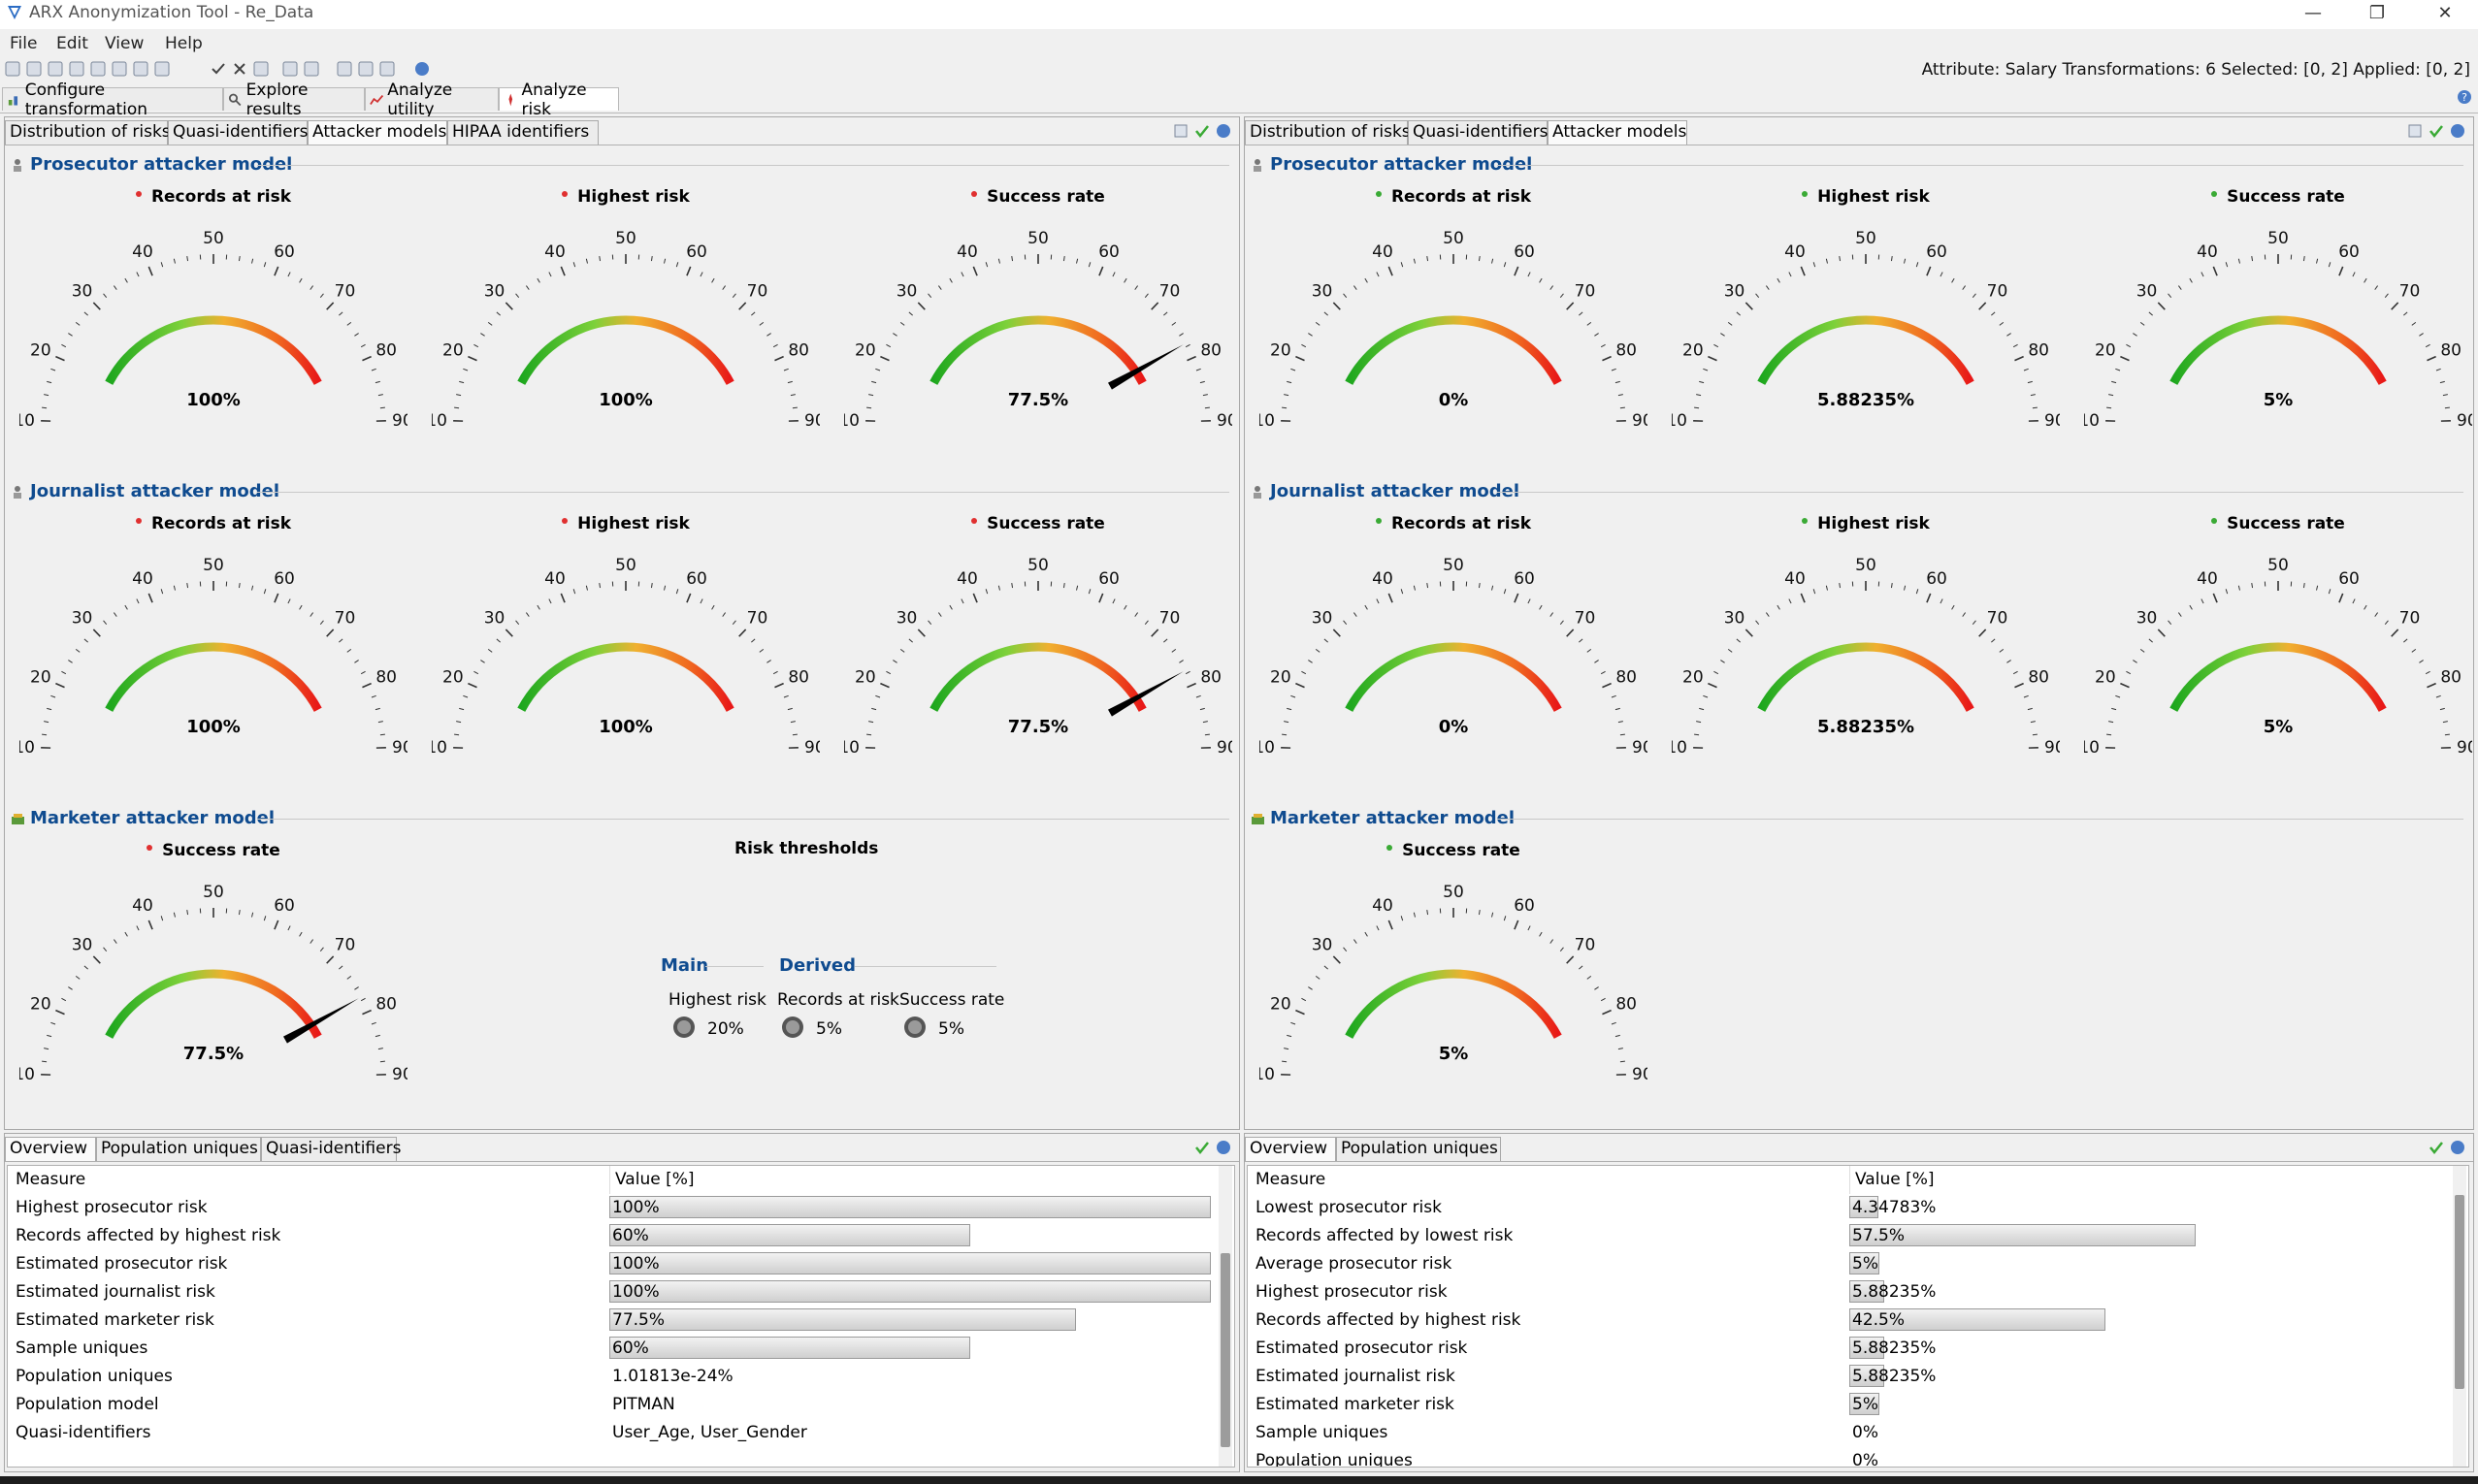  Describe the element at coordinates (1858, 1292) in the screenshot. I see `table-row: Highest prosecutor risk 5.88235%` at that location.